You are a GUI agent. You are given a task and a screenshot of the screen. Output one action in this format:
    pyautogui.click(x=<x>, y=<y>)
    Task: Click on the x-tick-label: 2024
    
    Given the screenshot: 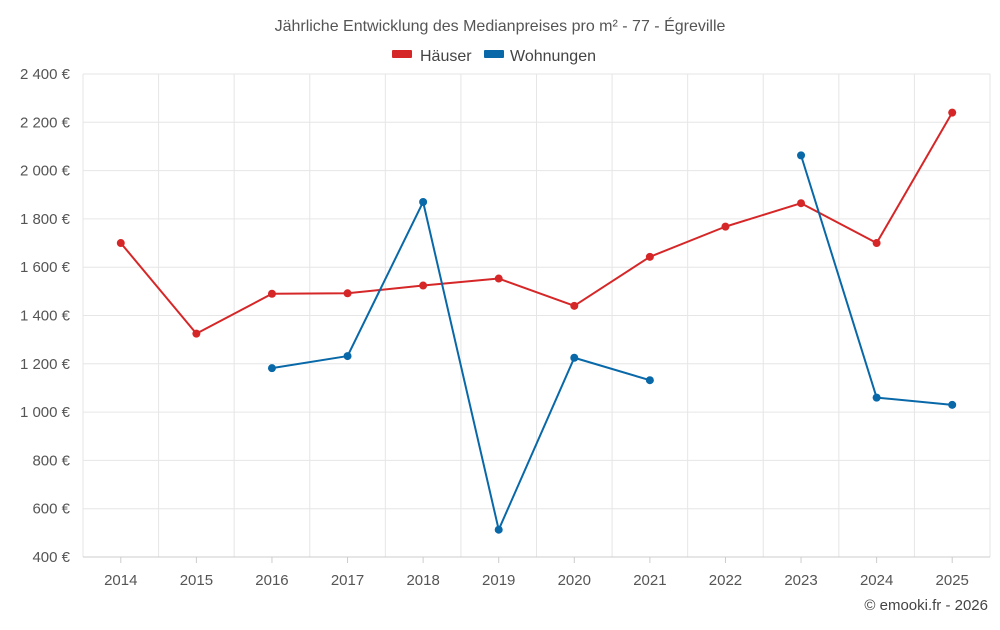 What is the action you would take?
    pyautogui.click(x=876, y=580)
    